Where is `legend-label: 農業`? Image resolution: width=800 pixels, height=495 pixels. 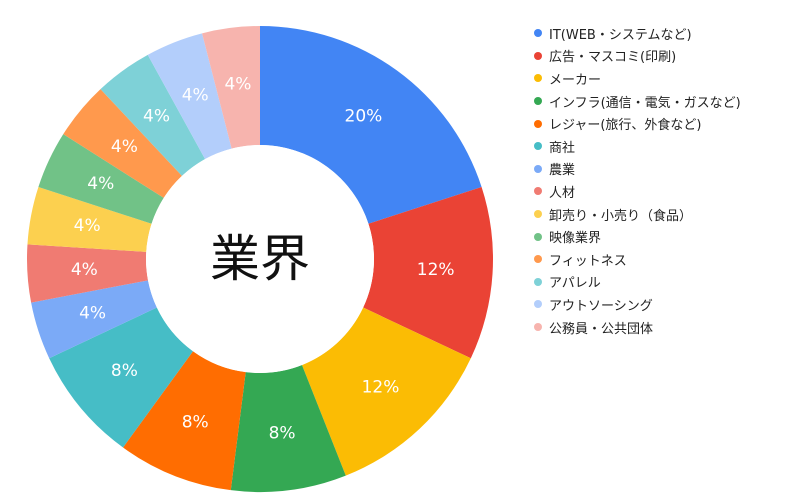 legend-label: 農業 is located at coordinates (562, 171).